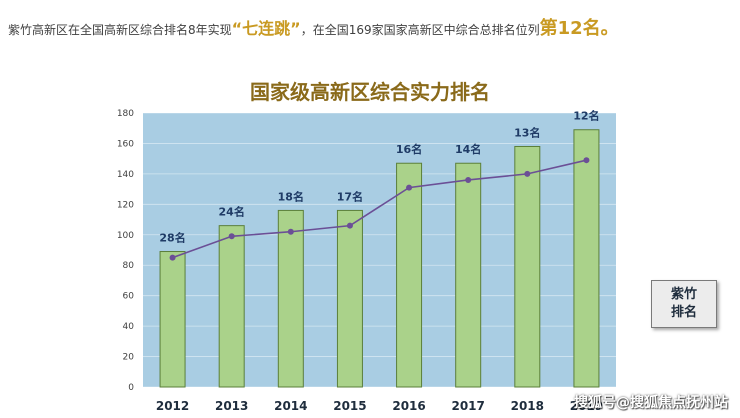 This screenshot has height=418, width=740. I want to click on x-tick-label: 2019, so click(586, 406).